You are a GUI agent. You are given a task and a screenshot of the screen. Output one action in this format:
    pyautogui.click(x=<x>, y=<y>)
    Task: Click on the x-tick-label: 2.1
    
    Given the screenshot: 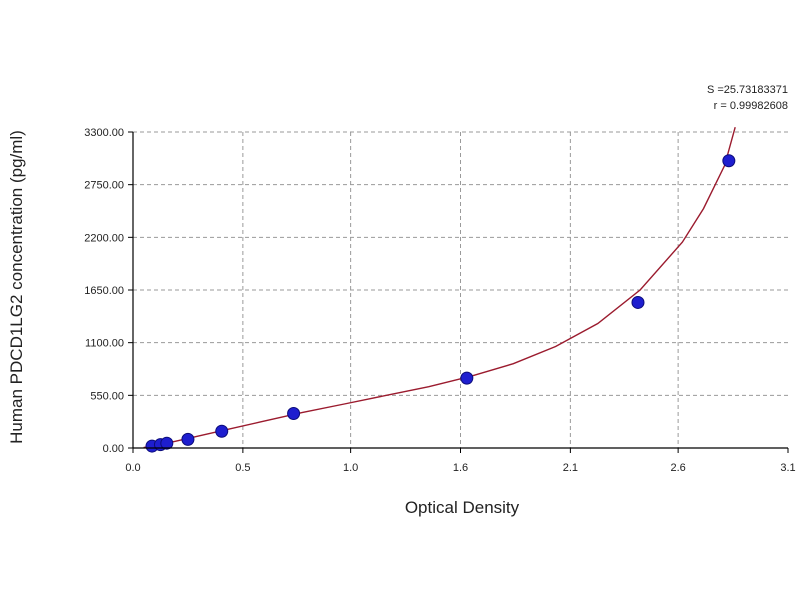 What is the action you would take?
    pyautogui.click(x=570, y=468)
    